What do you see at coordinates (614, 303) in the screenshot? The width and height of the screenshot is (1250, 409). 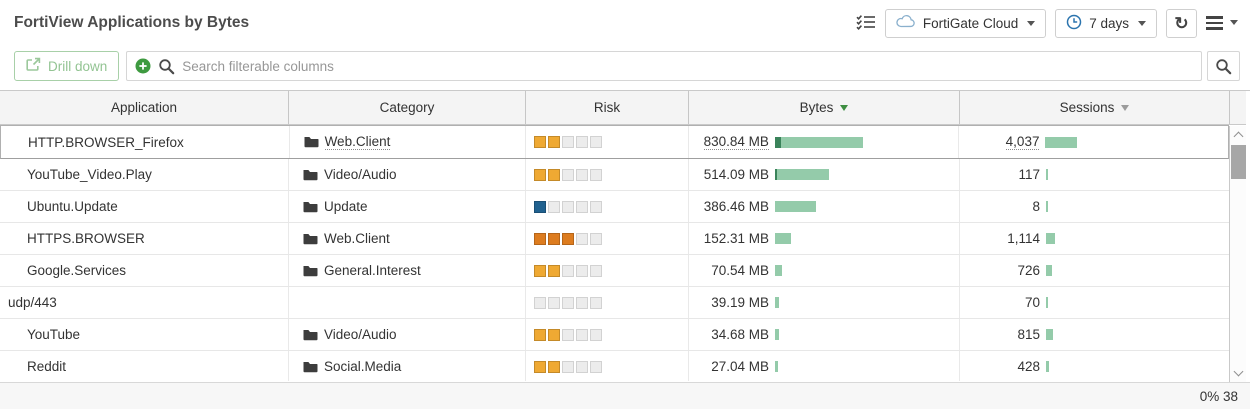 I see `table-row: udp/443 39.19 MB 70` at bounding box center [614, 303].